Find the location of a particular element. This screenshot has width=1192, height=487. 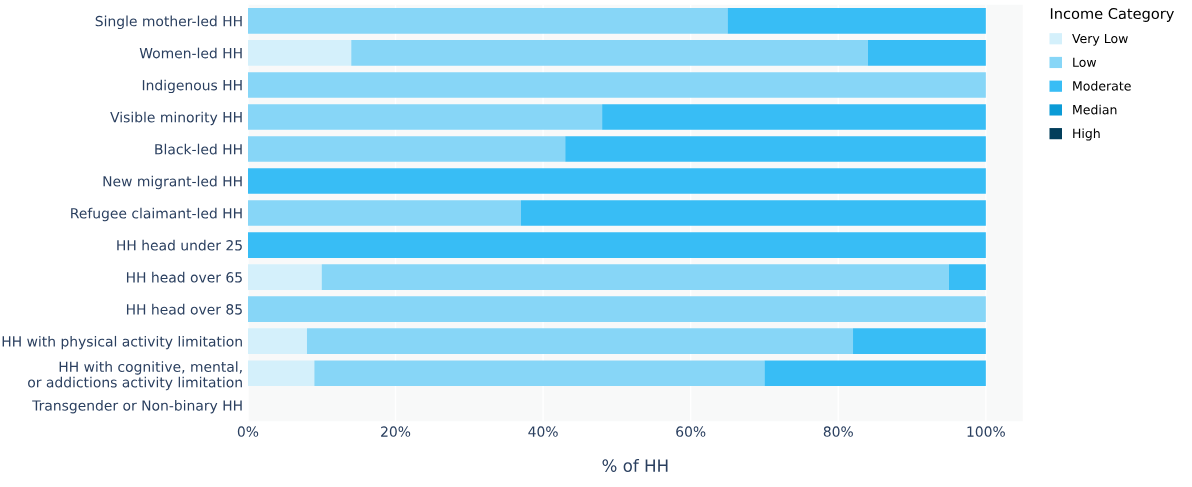

y-tick-label: Black-led HH is located at coordinates (198, 149).